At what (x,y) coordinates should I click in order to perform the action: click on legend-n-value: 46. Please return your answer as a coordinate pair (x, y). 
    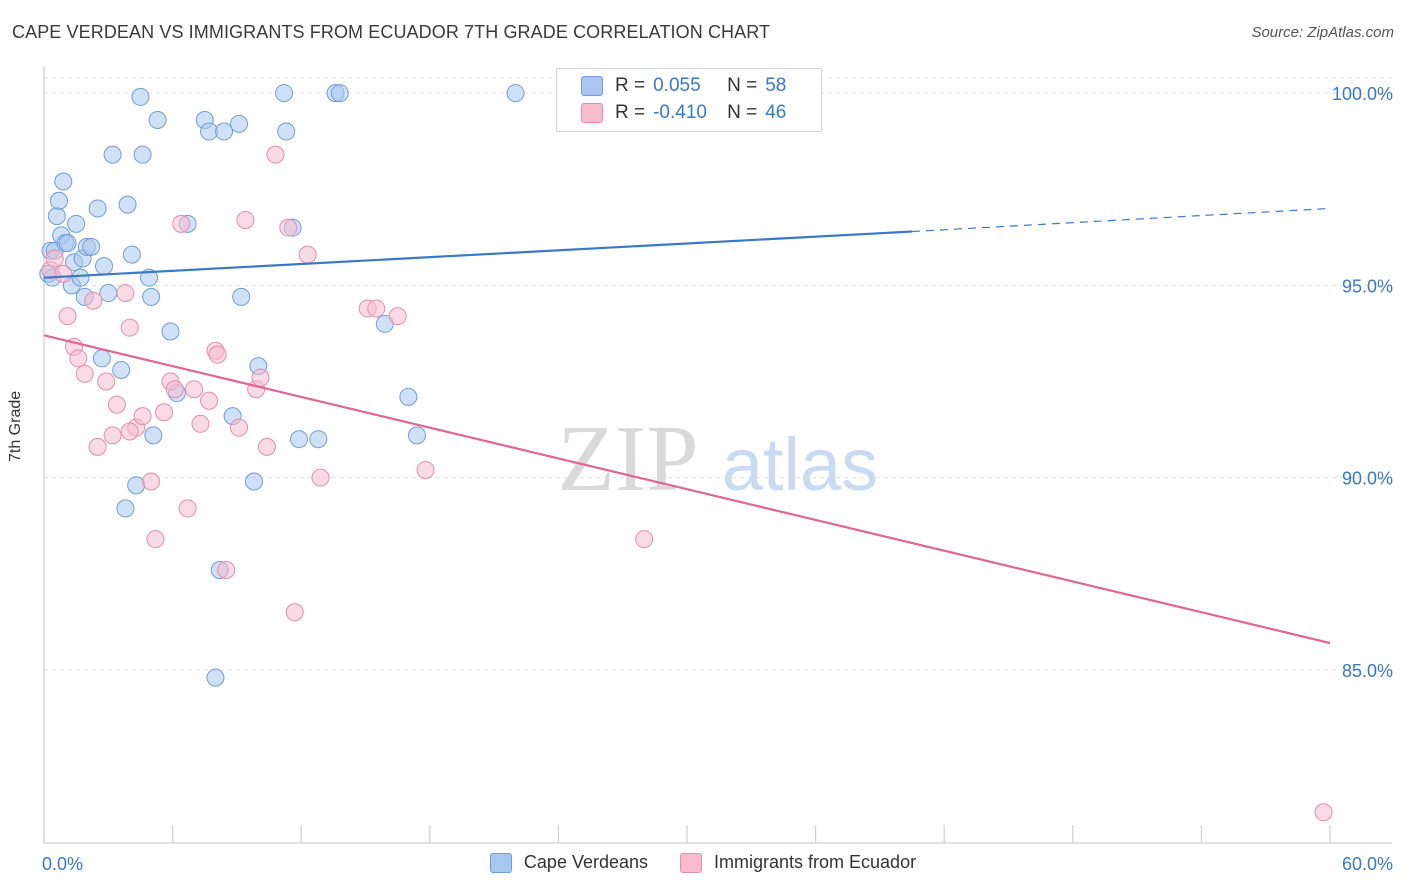
    Looking at the image, I should click on (776, 112).